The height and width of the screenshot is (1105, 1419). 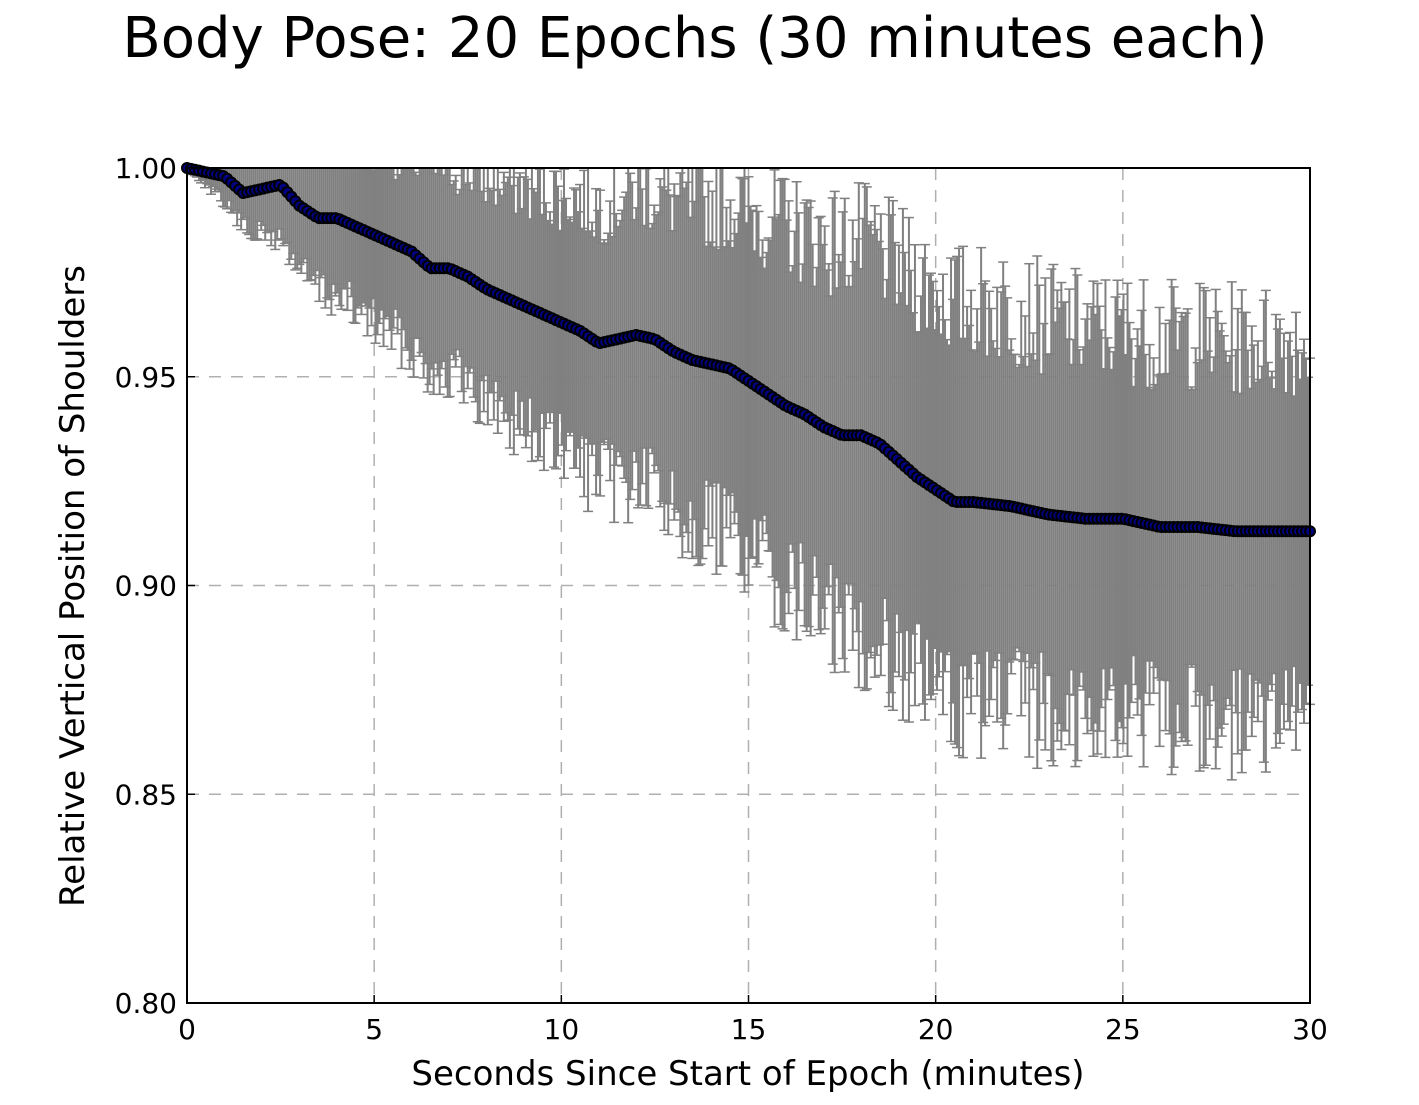 What do you see at coordinates (1310, 1029) in the screenshot?
I see `x-tick-label: 30` at bounding box center [1310, 1029].